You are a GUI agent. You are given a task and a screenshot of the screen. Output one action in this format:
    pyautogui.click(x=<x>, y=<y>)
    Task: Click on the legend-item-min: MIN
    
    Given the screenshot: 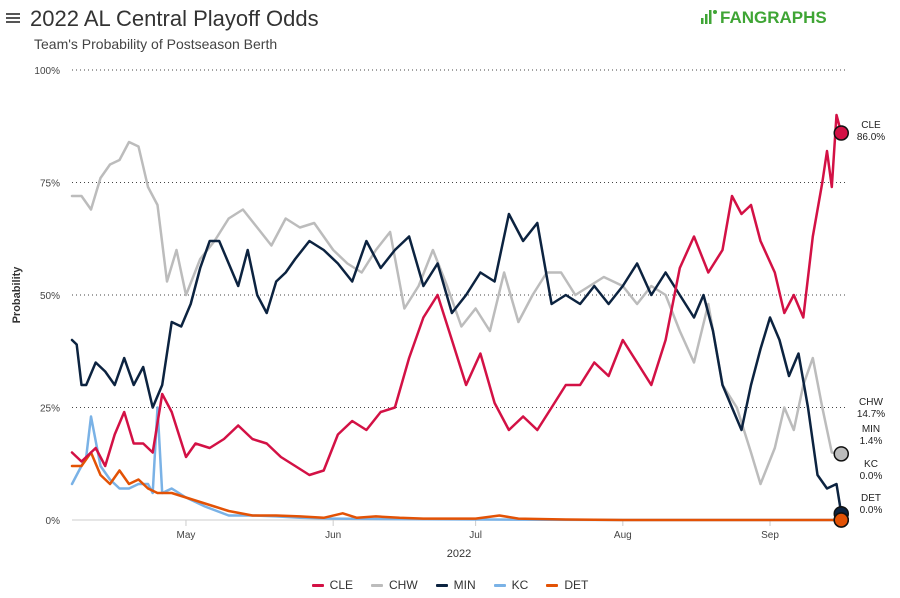 What is the action you would take?
    pyautogui.click(x=455, y=585)
    